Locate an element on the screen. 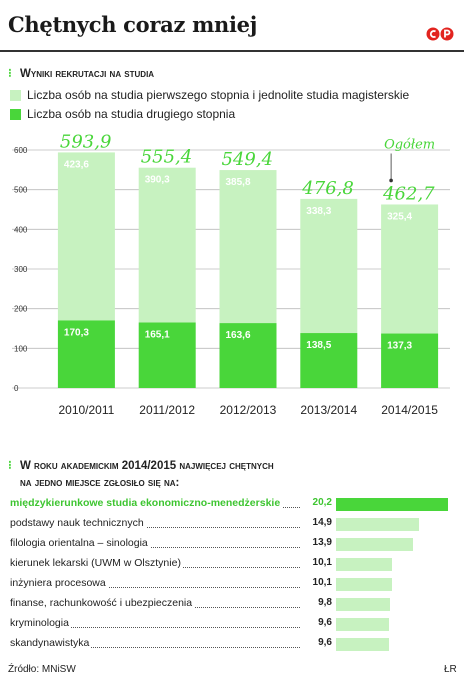 Image resolution: width=464 pixels, height=680 pixels. bar-value-label: 325,4 is located at coordinates (399, 216).